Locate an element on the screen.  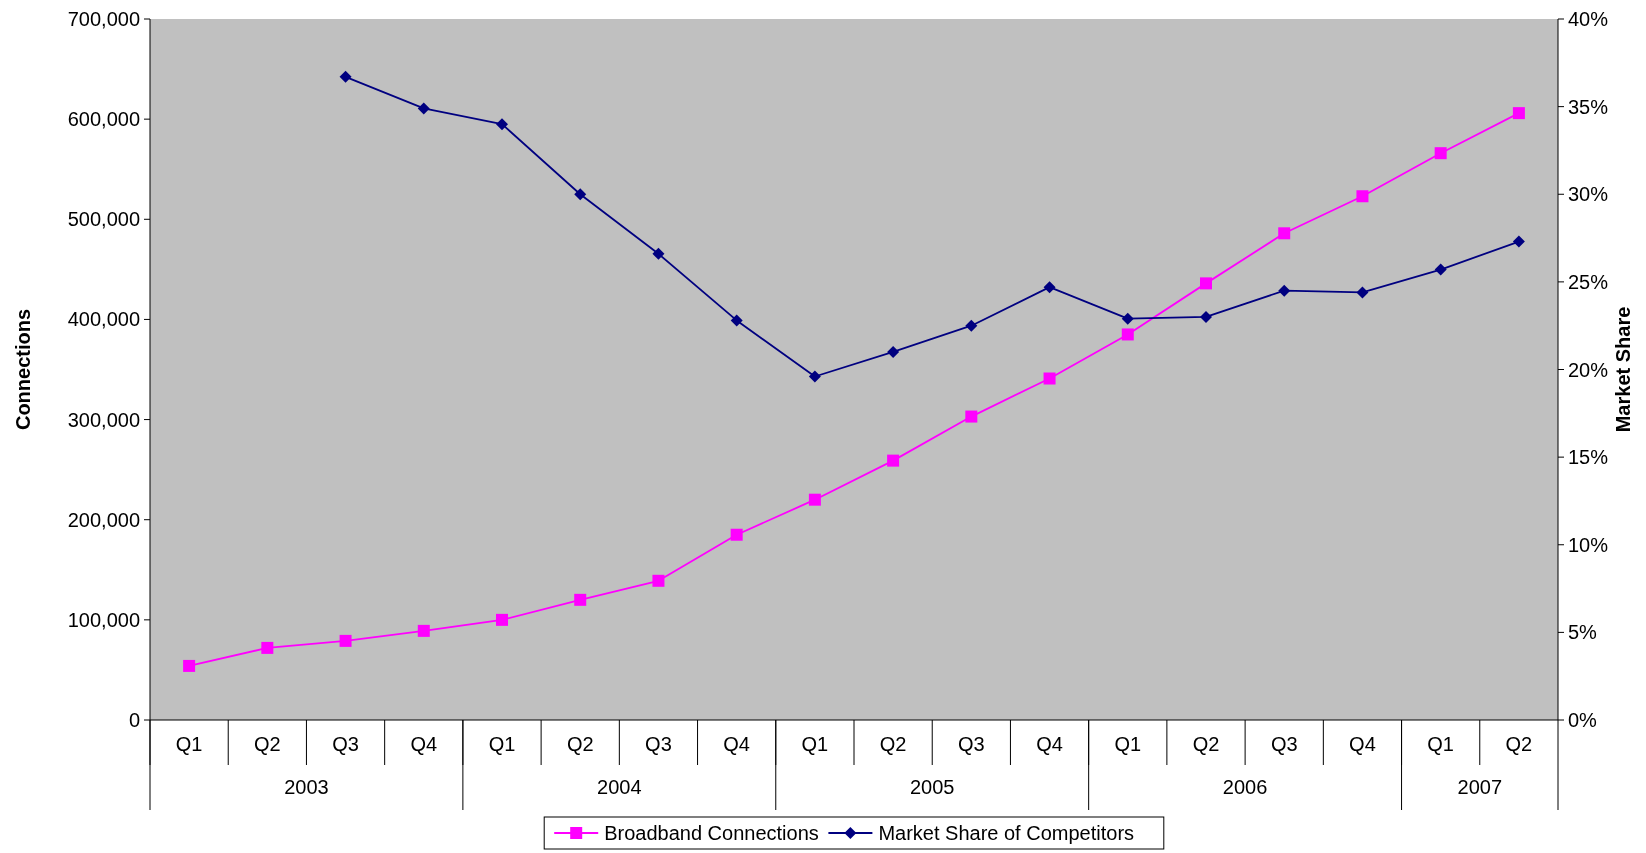
y2-tick-label: 5% is located at coordinates (1583, 632).